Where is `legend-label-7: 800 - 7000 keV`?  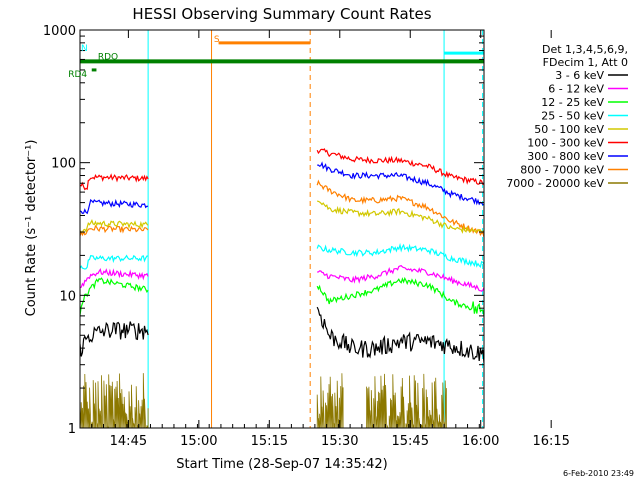 legend-label-7: 800 - 7000 keV is located at coordinates (562, 170).